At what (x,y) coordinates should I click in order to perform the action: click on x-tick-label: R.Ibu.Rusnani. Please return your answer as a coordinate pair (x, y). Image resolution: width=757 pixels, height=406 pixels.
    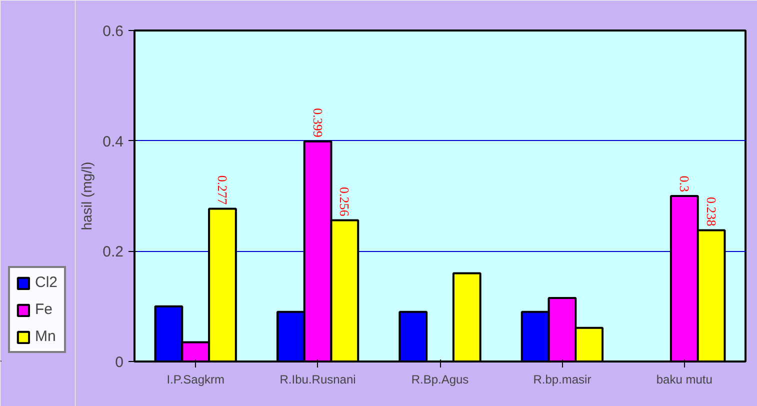
    Looking at the image, I should click on (318, 379).